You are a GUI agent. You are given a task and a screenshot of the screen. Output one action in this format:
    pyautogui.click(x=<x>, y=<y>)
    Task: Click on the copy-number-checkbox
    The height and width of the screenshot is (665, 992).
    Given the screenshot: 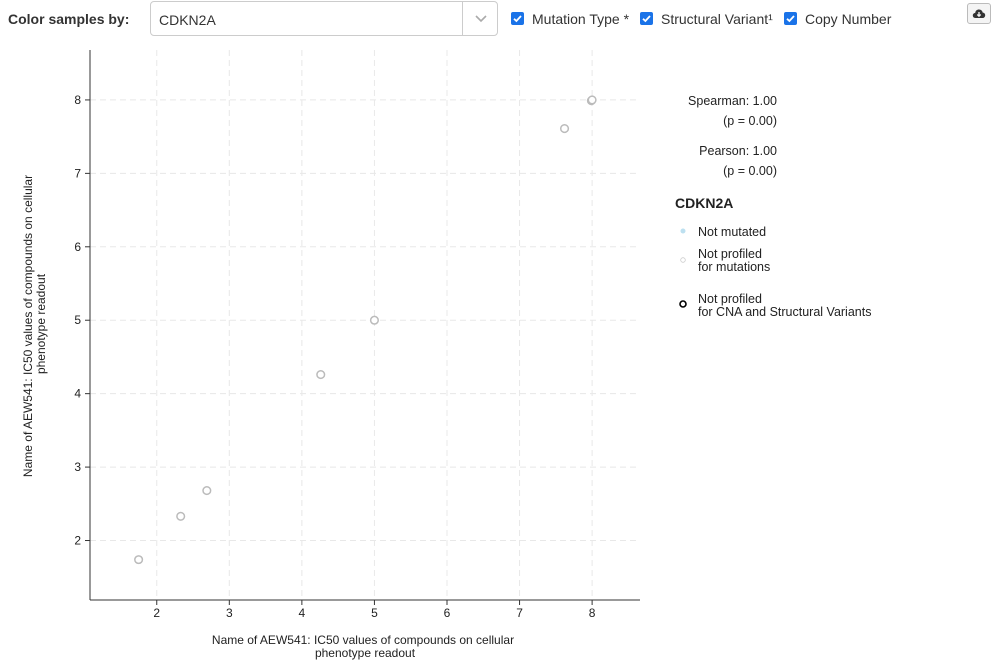 What is the action you would take?
    pyautogui.click(x=790, y=18)
    